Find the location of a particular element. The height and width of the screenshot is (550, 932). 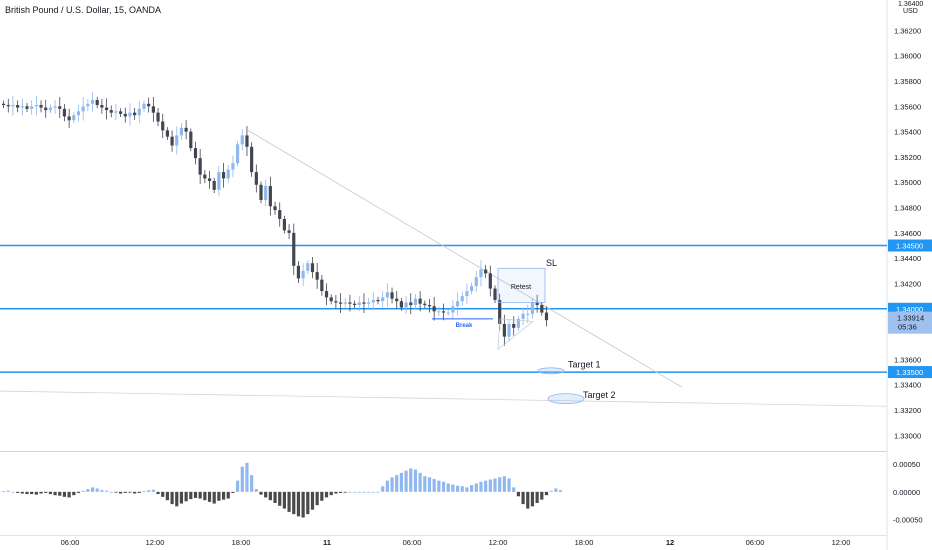

price-tick-label: 1.34800 is located at coordinates (907, 208).